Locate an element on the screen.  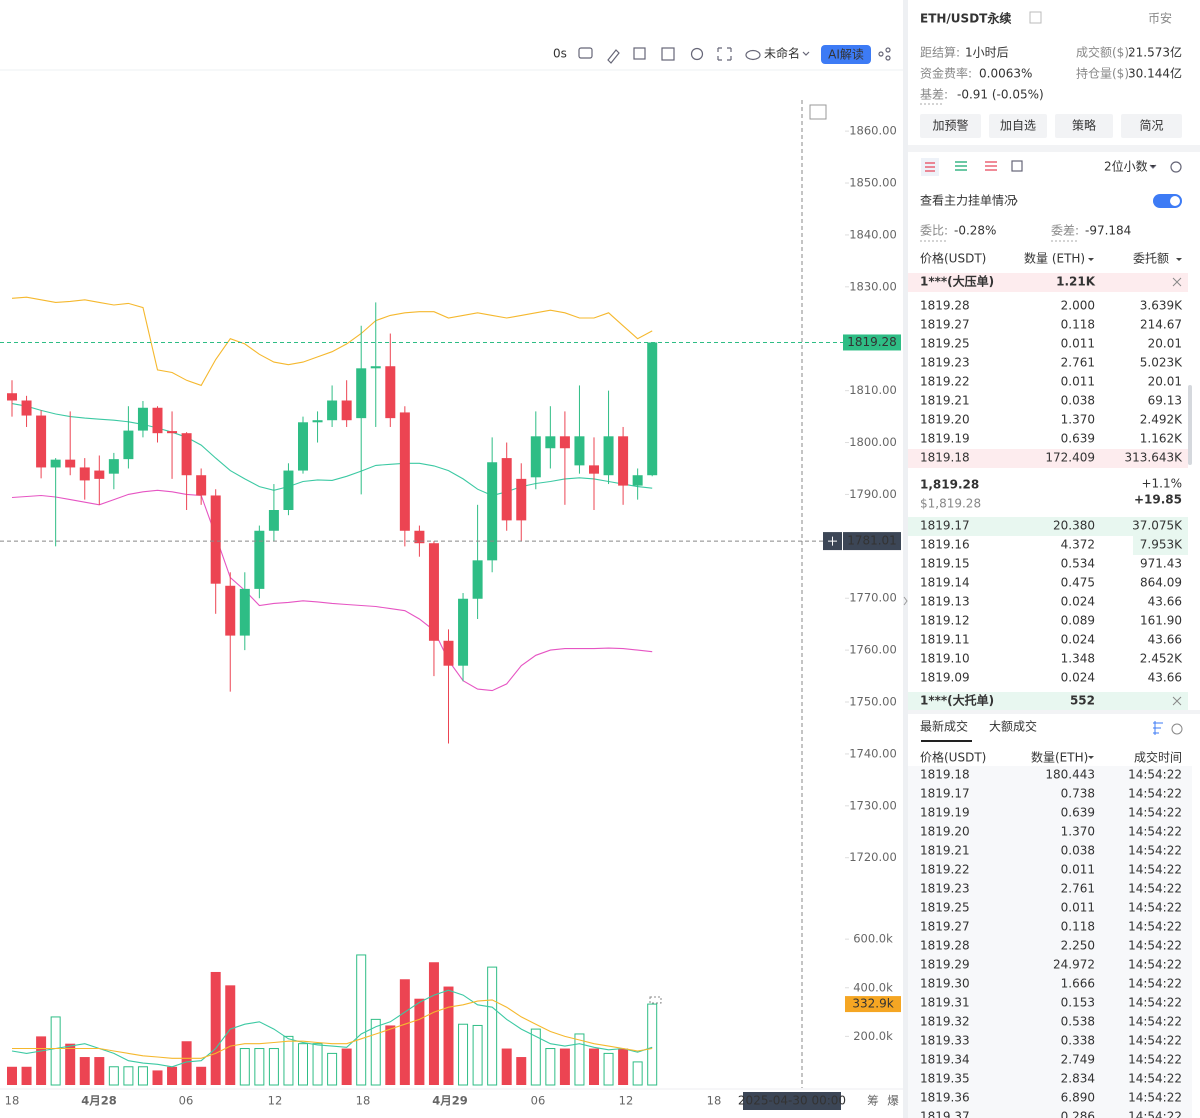
mode-depth-icon is located at coordinates (1017, 166).